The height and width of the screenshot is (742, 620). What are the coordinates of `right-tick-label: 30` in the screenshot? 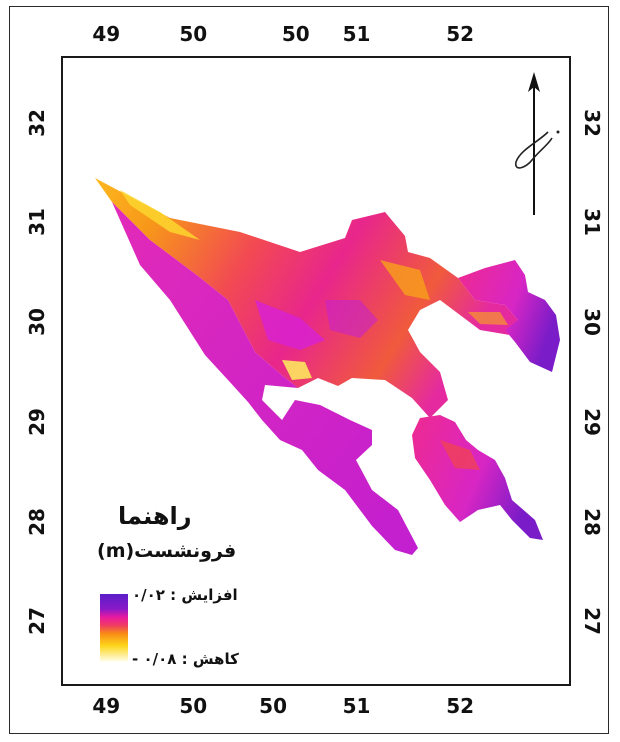 It's located at (592, 322).